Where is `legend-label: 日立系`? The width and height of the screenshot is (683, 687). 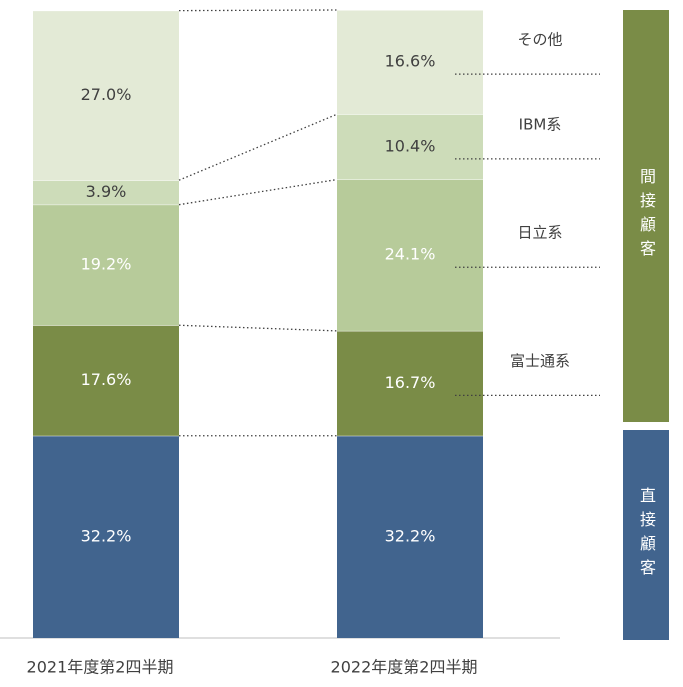 legend-label: 日立系 is located at coordinates (539, 233).